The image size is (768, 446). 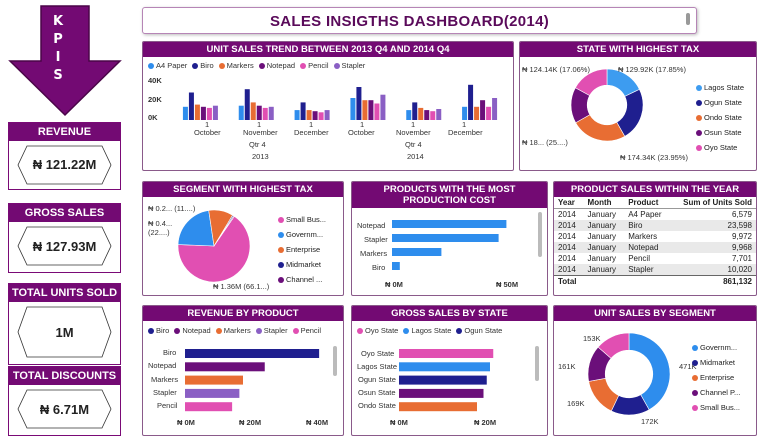 What do you see at coordinates (655, 313) in the screenshot?
I see `panel-title: UNIT SALES BY SEGMENT` at bounding box center [655, 313].